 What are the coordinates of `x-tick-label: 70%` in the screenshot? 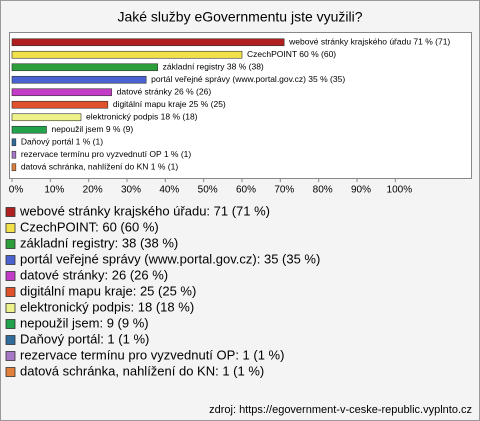 It's located at (284, 190).